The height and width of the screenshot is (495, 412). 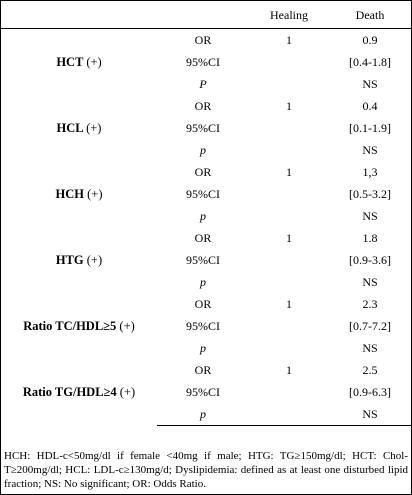 What do you see at coordinates (370, 106) in the screenshot?
I see `death-cell: 0.4` at bounding box center [370, 106].